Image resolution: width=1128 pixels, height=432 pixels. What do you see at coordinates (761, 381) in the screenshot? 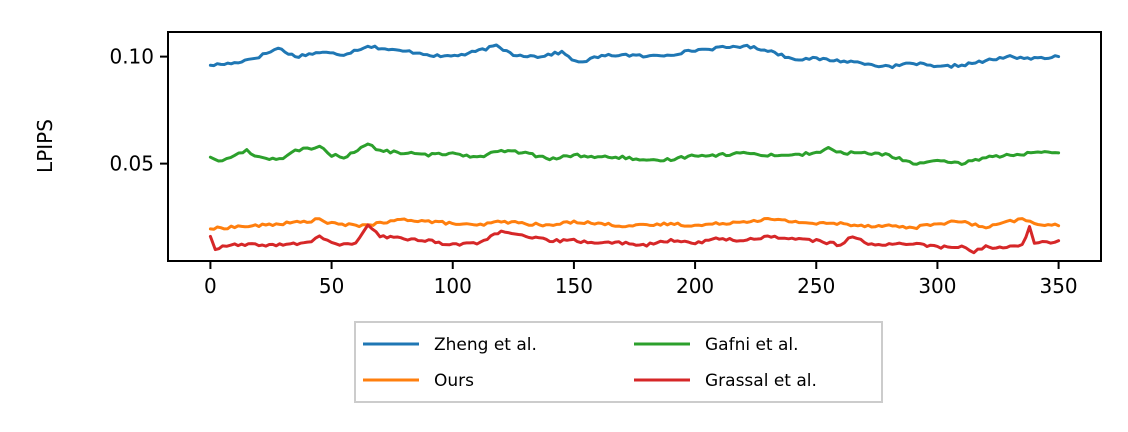
I see `legend-label: Grassal et al.` at bounding box center [761, 381].